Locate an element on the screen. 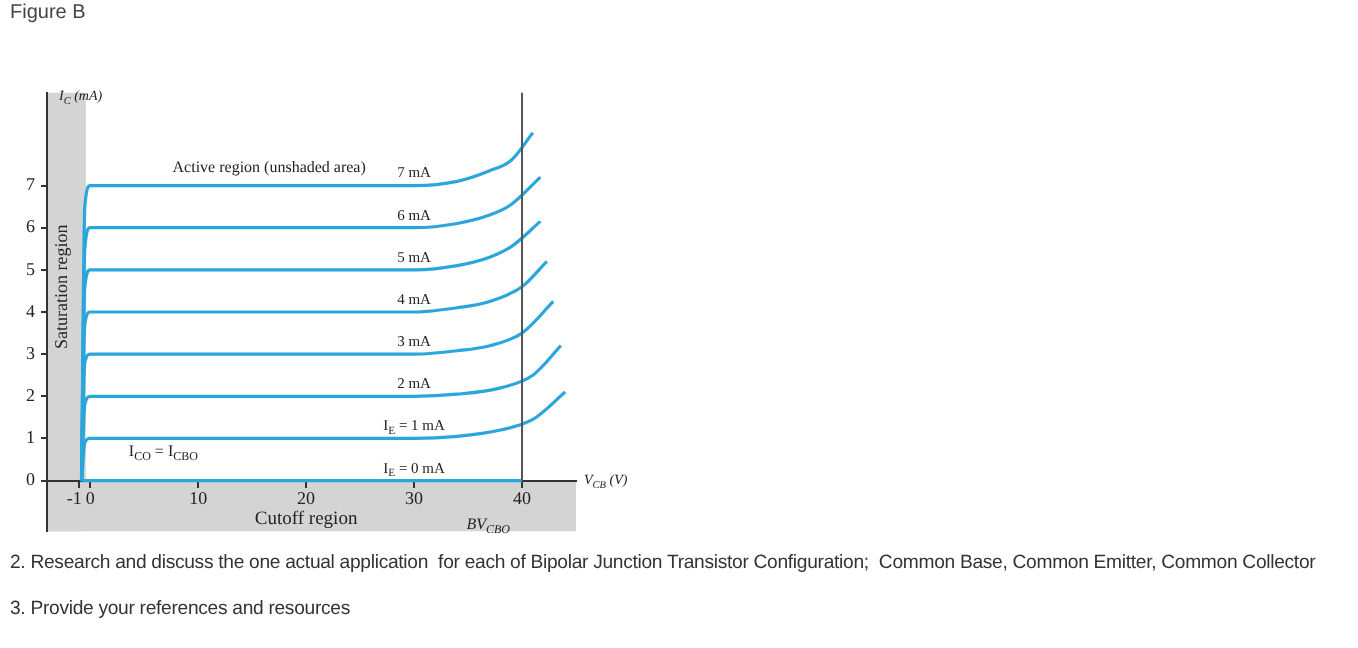 The height and width of the screenshot is (648, 1358). x-tick-label: 40 is located at coordinates (523, 498).